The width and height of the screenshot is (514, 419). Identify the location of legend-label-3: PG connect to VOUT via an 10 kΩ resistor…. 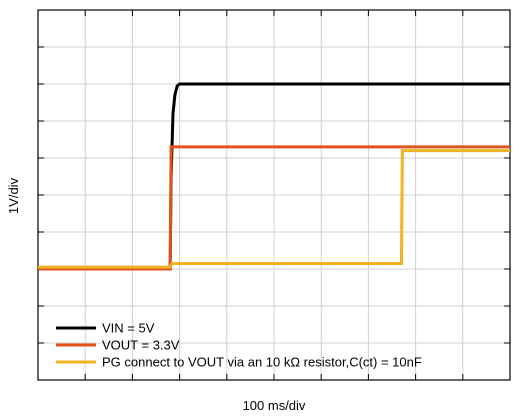
(262, 362).